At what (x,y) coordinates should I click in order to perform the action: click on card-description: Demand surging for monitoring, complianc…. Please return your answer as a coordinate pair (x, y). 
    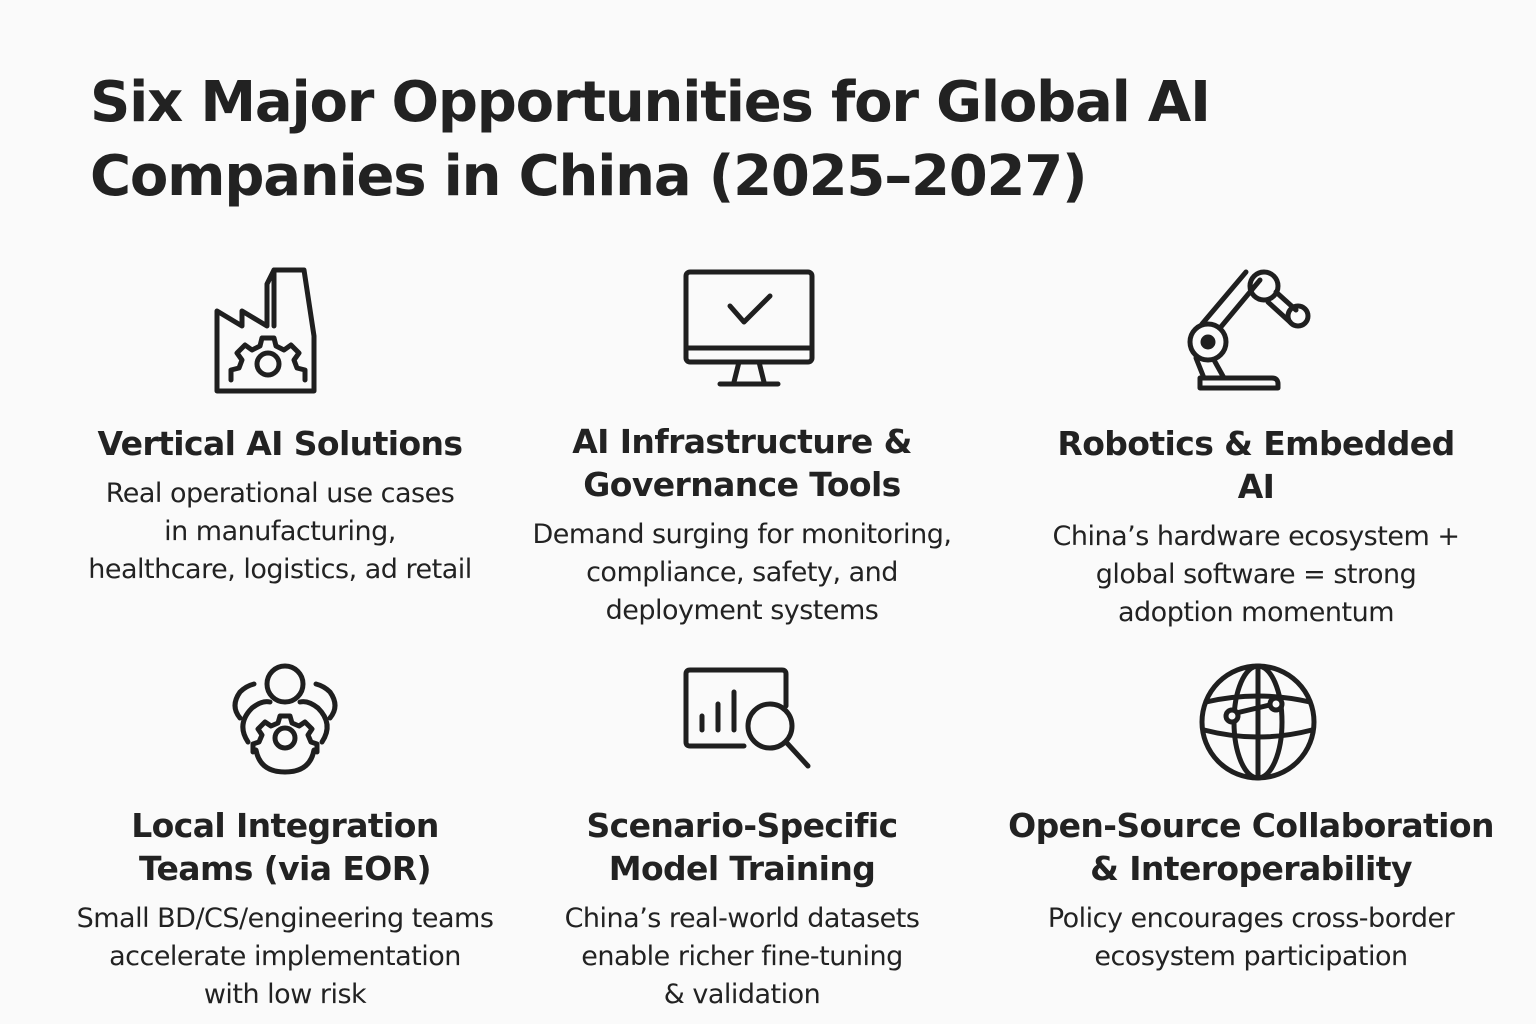
    Looking at the image, I should click on (742, 572).